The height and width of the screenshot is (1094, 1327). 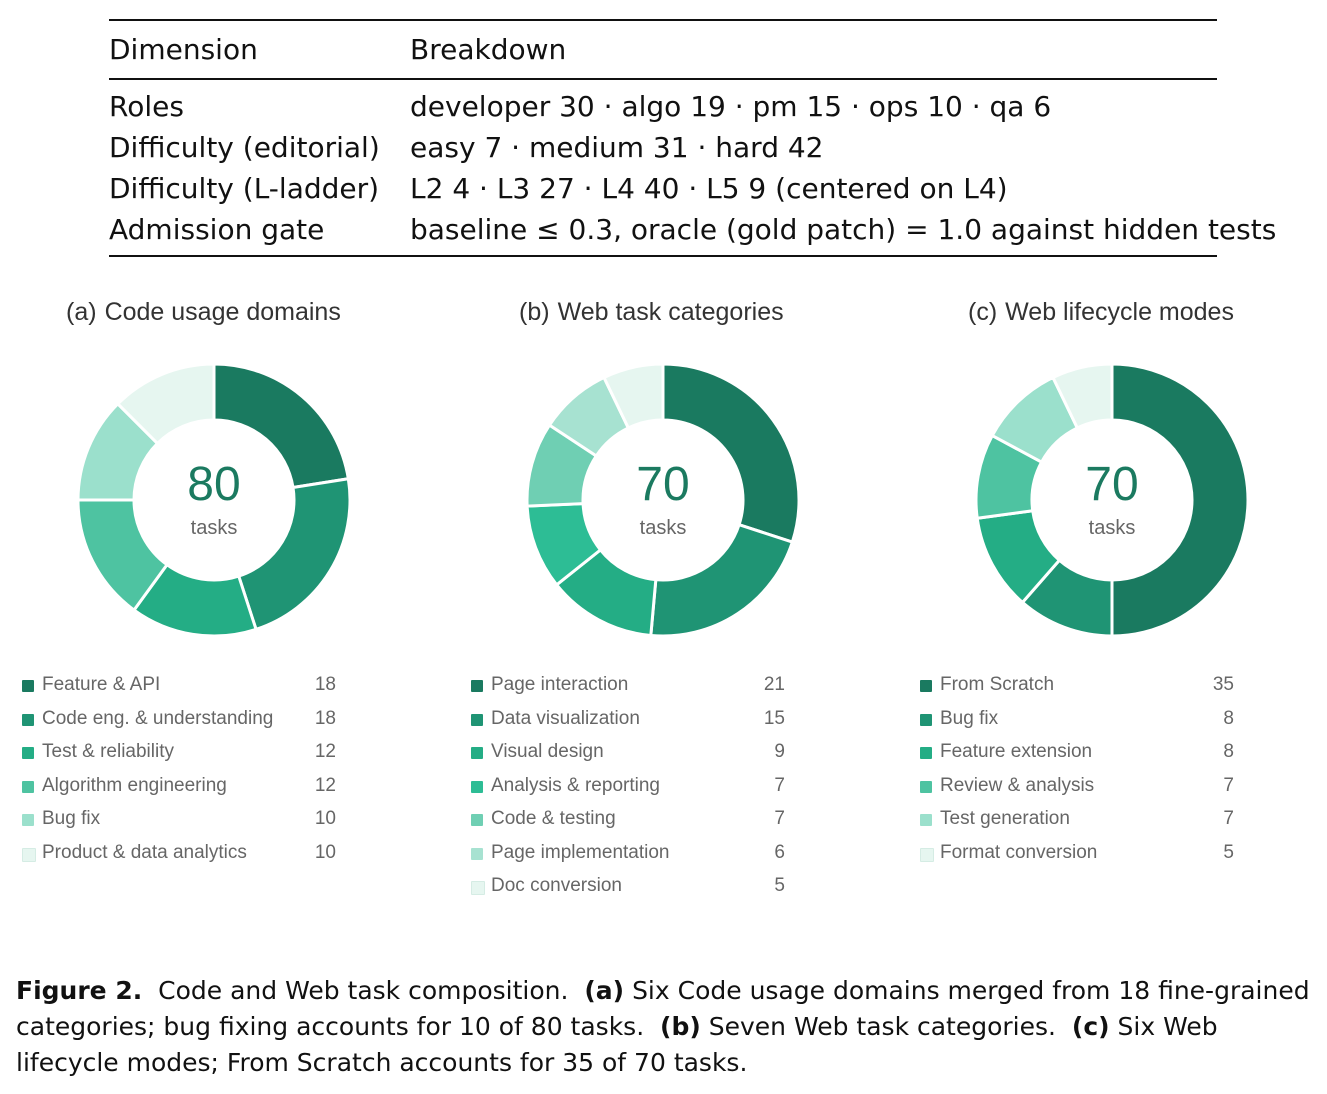 I want to click on legend-item: Analysis & reporting 7, so click(x=628, y=790).